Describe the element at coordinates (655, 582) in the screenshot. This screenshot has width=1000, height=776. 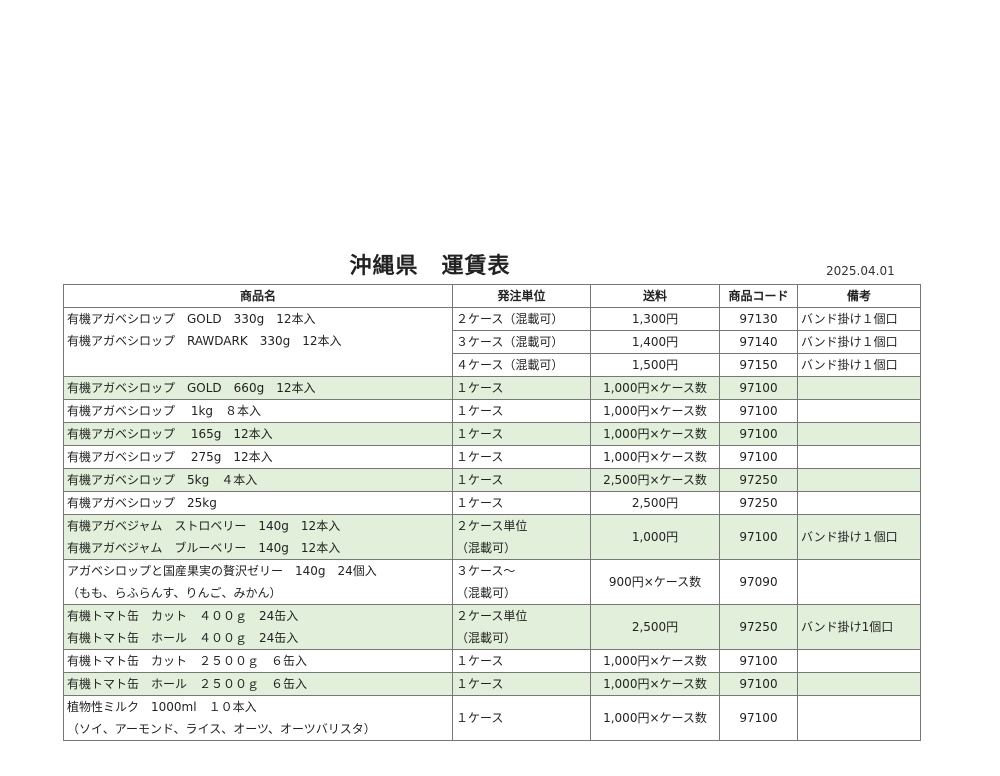
I see `shipping-fee-cell: 900円×ケース数` at that location.